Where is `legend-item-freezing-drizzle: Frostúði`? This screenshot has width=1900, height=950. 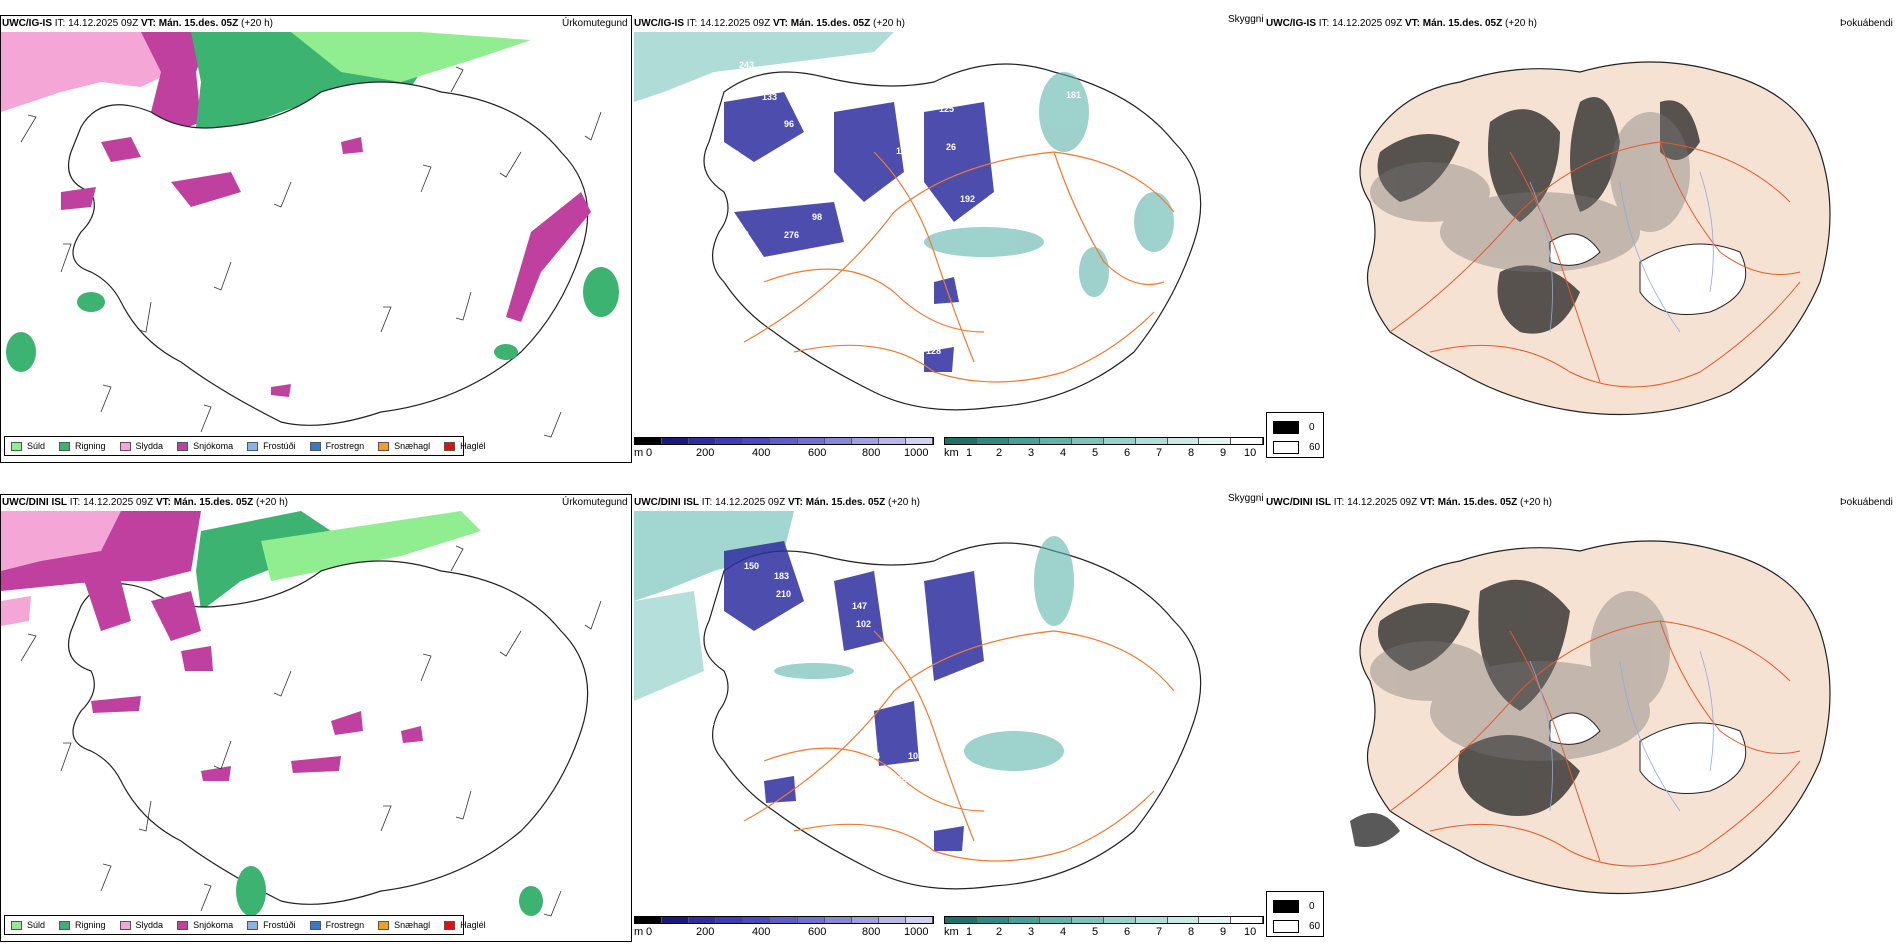
legend-item-freezing-drizzle: Frostúði is located at coordinates (271, 446).